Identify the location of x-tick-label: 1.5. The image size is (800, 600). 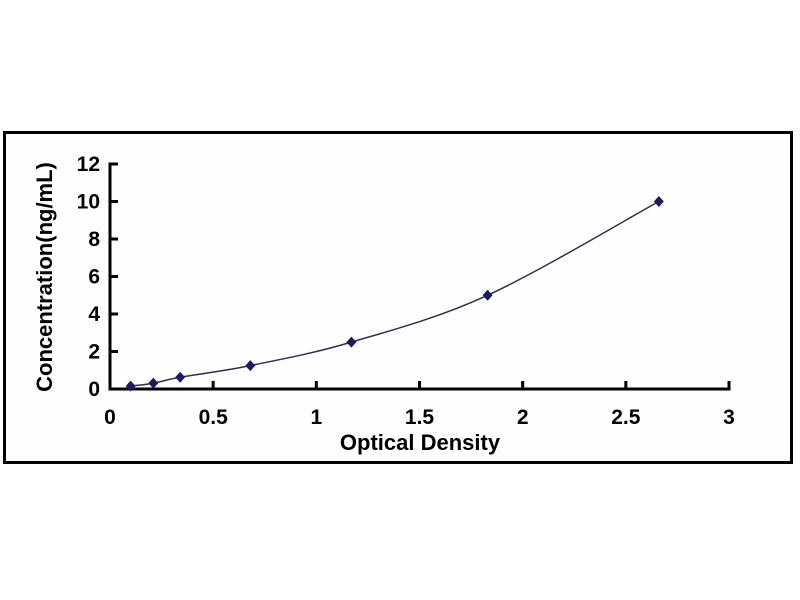
(420, 417).